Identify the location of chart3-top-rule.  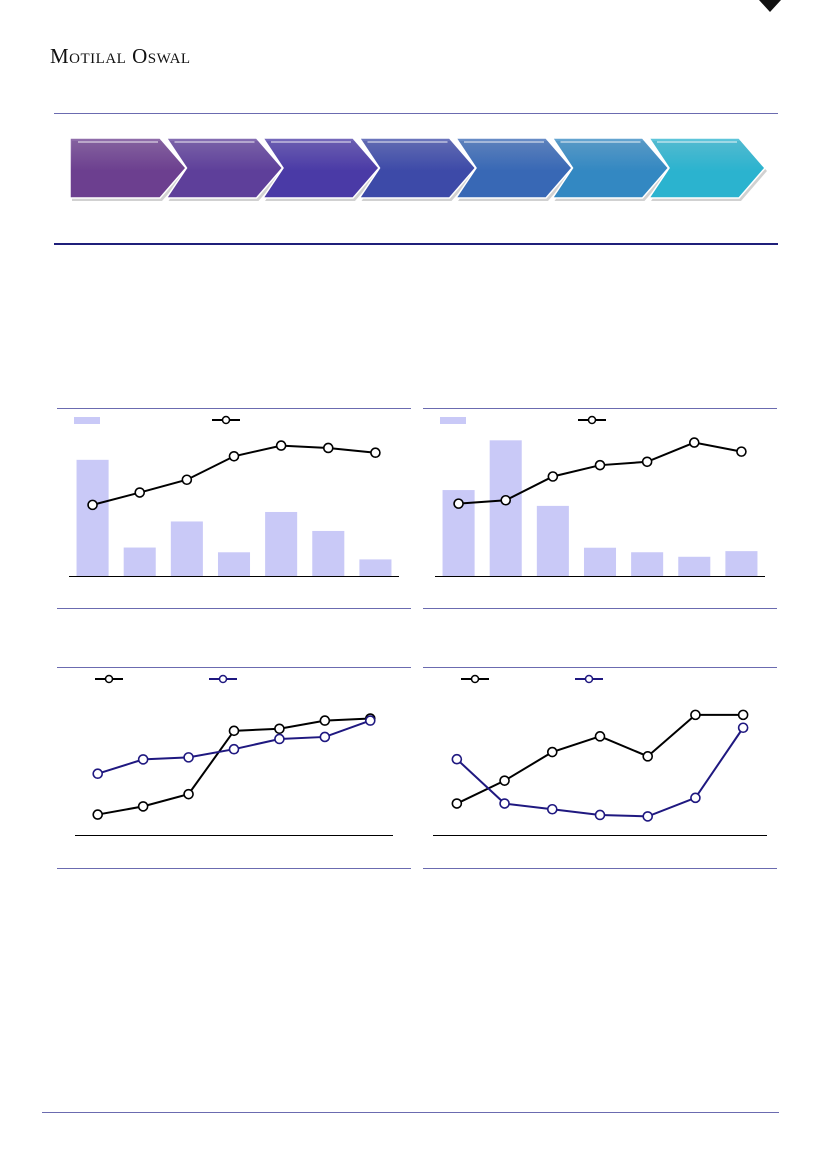
(234, 667).